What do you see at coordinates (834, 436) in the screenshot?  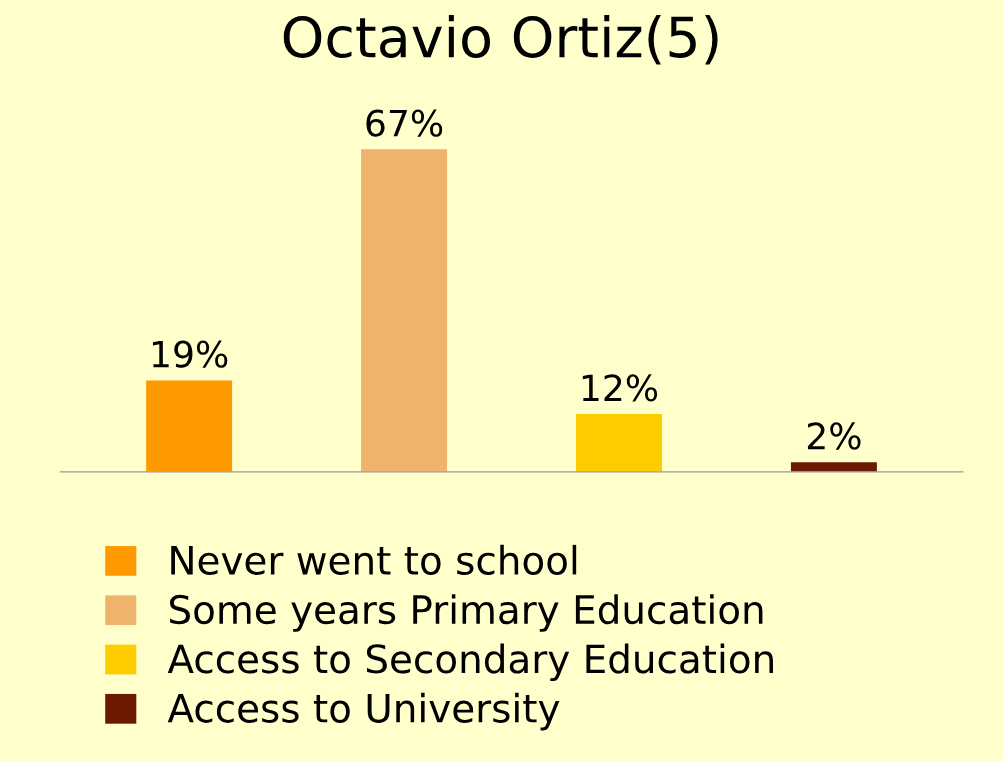 I see `data-label: 2%` at bounding box center [834, 436].